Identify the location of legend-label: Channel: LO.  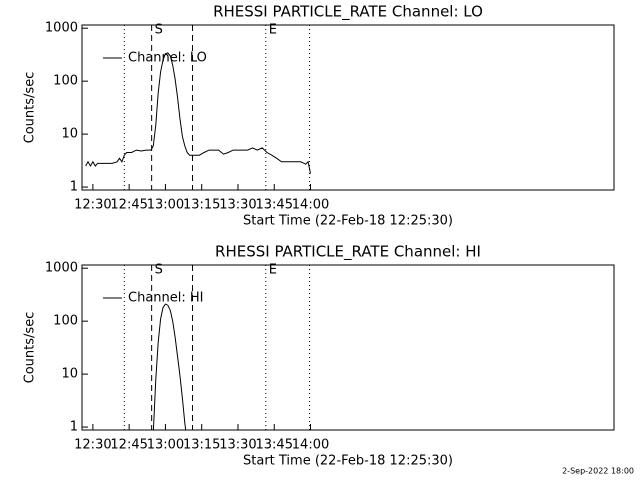
(167, 58).